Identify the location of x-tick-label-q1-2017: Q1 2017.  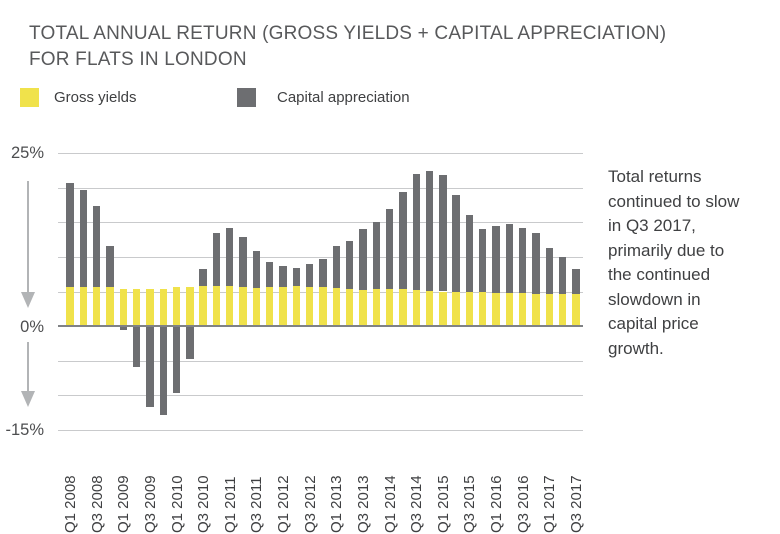
(550, 504).